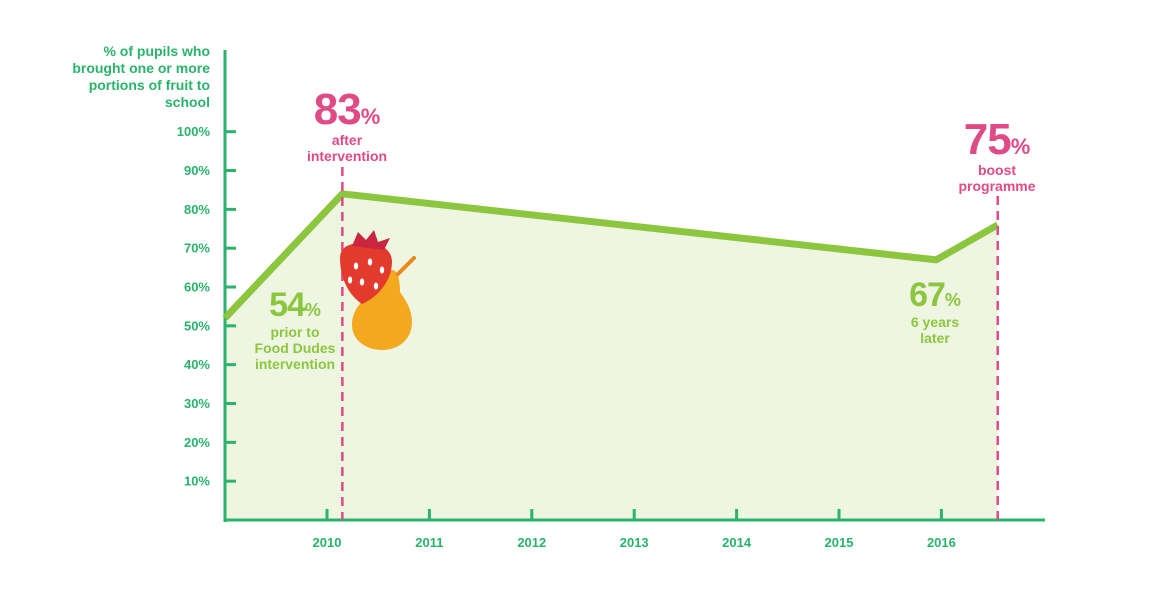  Describe the element at coordinates (327, 542) in the screenshot. I see `x-tick-label: 2010` at that location.